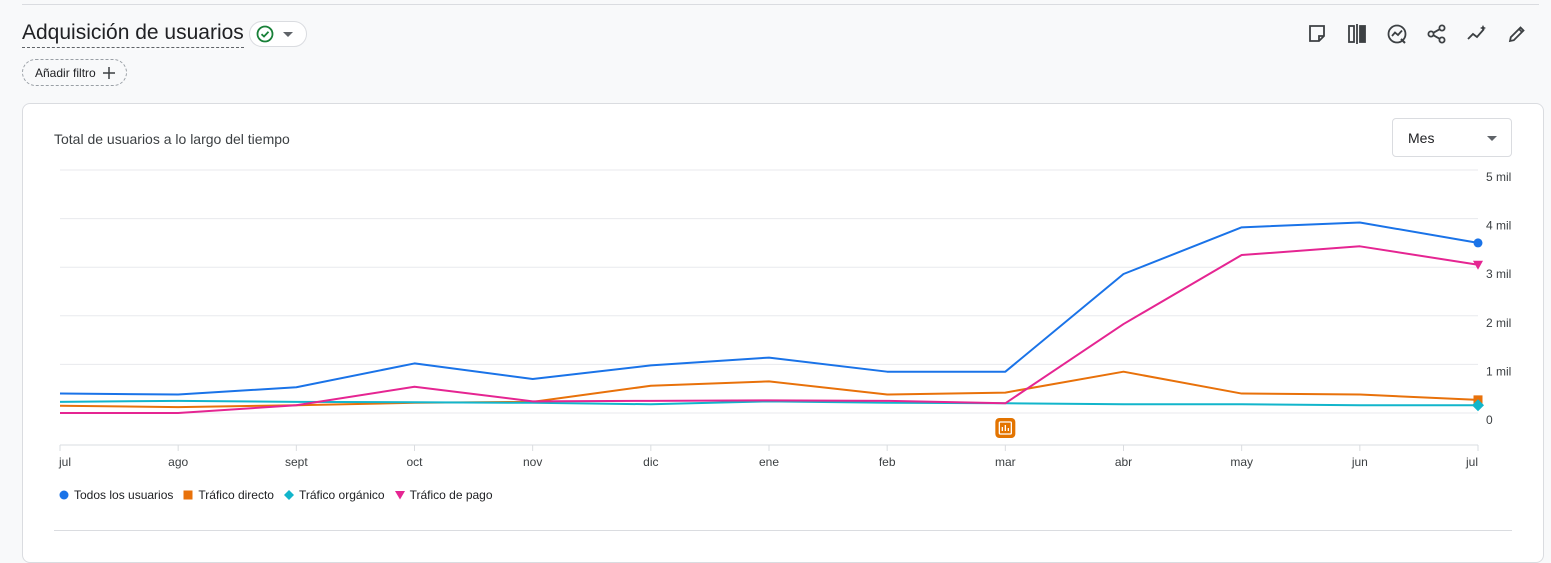 The image size is (1551, 563). Describe the element at coordinates (133, 34) in the screenshot. I see `page-title: Adquisición de usuarios` at that location.